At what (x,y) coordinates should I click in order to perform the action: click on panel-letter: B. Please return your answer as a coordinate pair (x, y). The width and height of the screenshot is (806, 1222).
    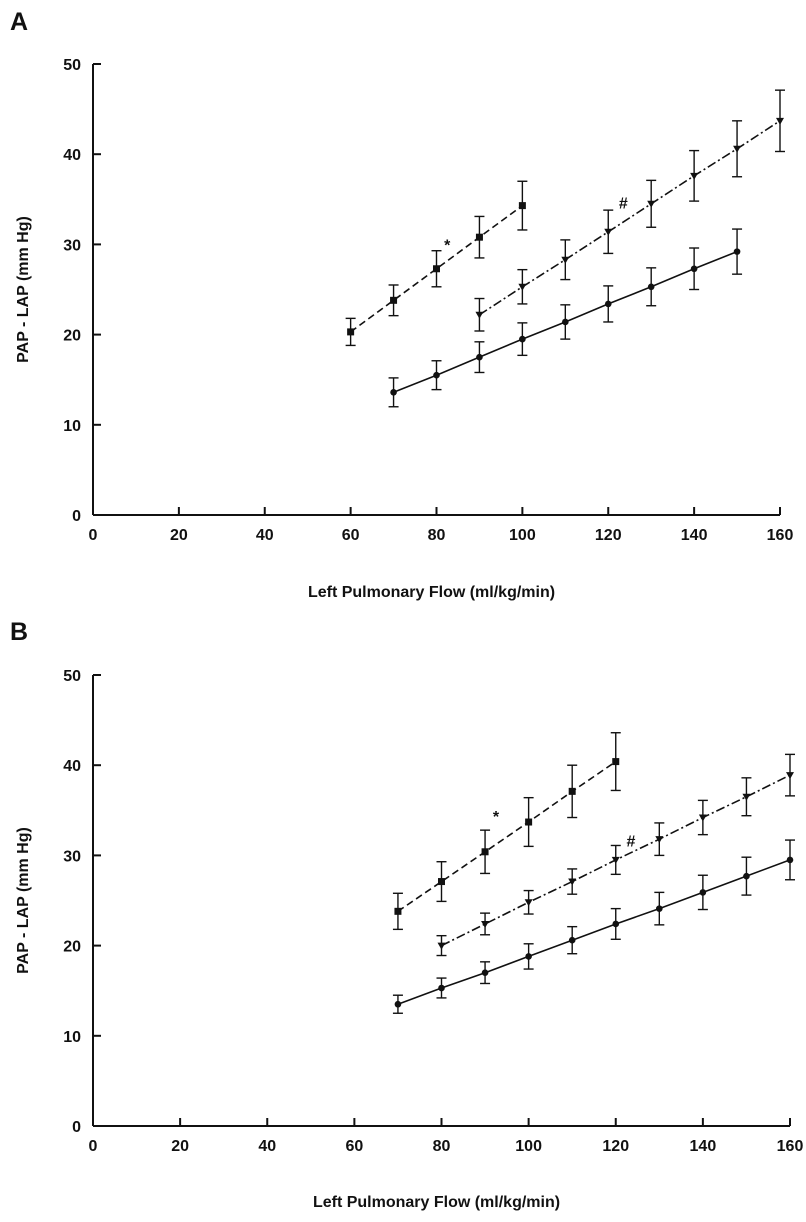
    Looking at the image, I should click on (19, 632).